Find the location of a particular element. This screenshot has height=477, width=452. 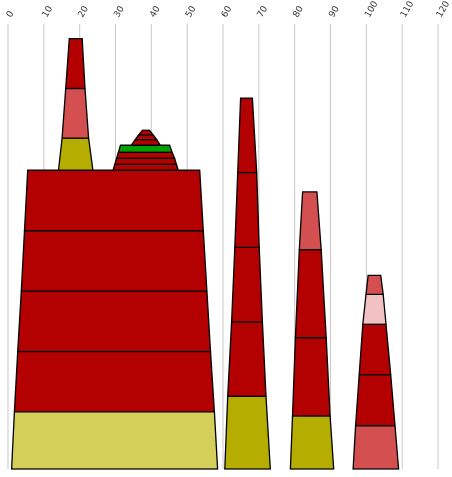

x-tick-label: 90 is located at coordinates (334, 11).